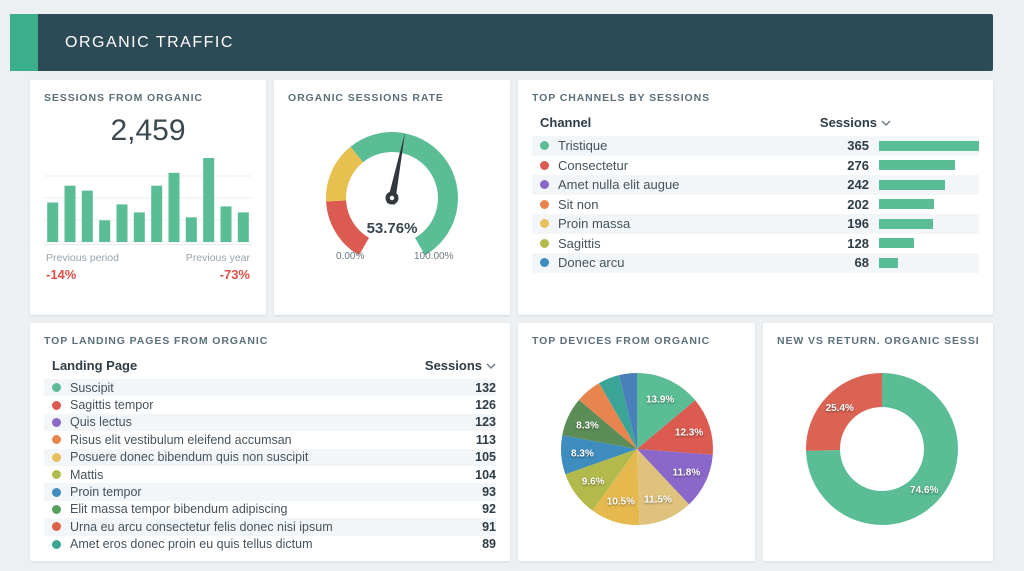 This screenshot has height=571, width=1024. Describe the element at coordinates (61, 274) in the screenshot. I see `previous-period-value: -14%` at that location.